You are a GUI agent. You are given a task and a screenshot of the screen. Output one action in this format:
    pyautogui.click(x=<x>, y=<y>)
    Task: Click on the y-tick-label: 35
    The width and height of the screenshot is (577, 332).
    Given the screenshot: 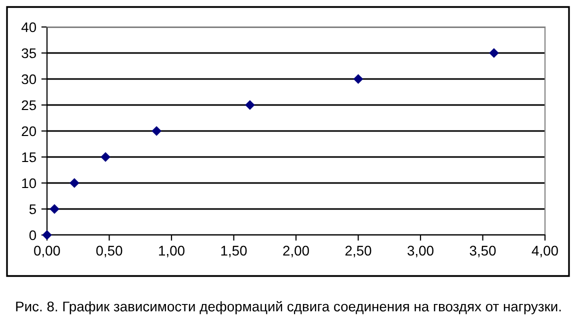 What is the action you would take?
    pyautogui.click(x=29, y=53)
    